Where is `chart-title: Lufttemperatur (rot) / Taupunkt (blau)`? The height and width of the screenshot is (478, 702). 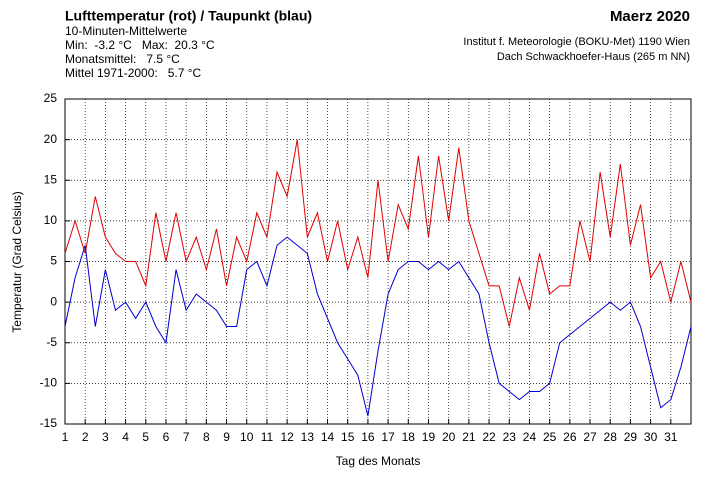 chart-title: Lufttemperatur (rot) / Taupunkt (blau) is located at coordinates (188, 16).